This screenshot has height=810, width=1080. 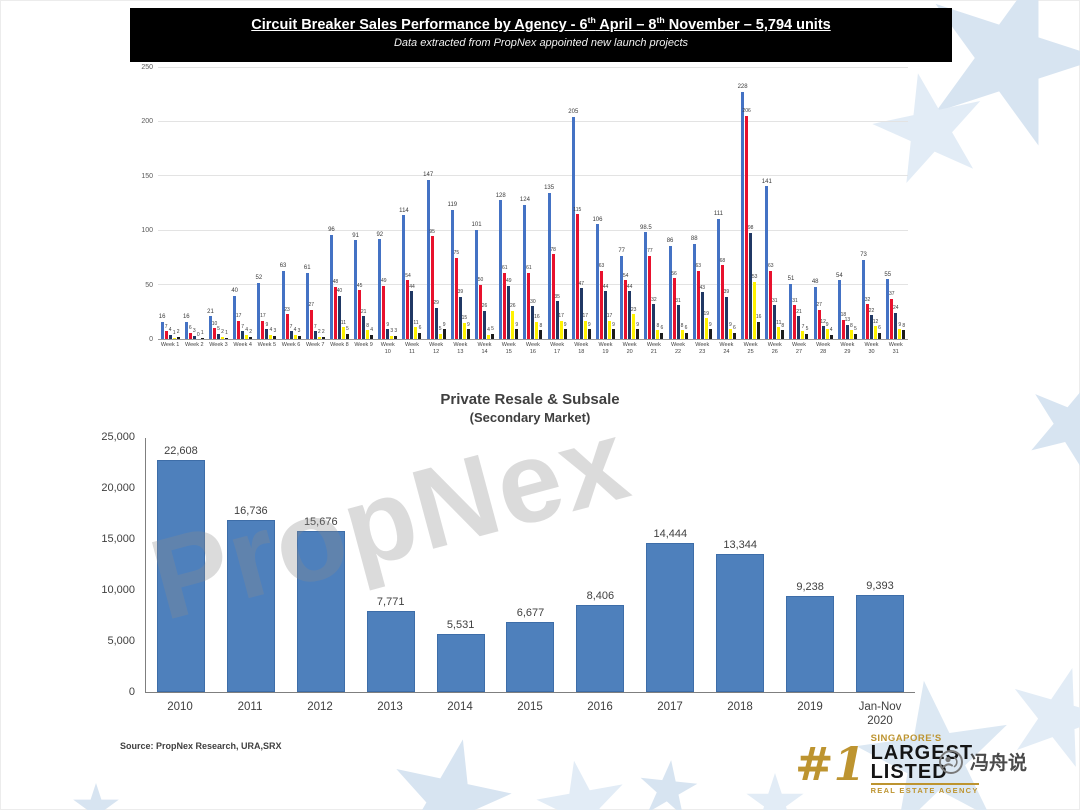 I want to click on x-tick-label: Week 21, so click(x=653, y=348).